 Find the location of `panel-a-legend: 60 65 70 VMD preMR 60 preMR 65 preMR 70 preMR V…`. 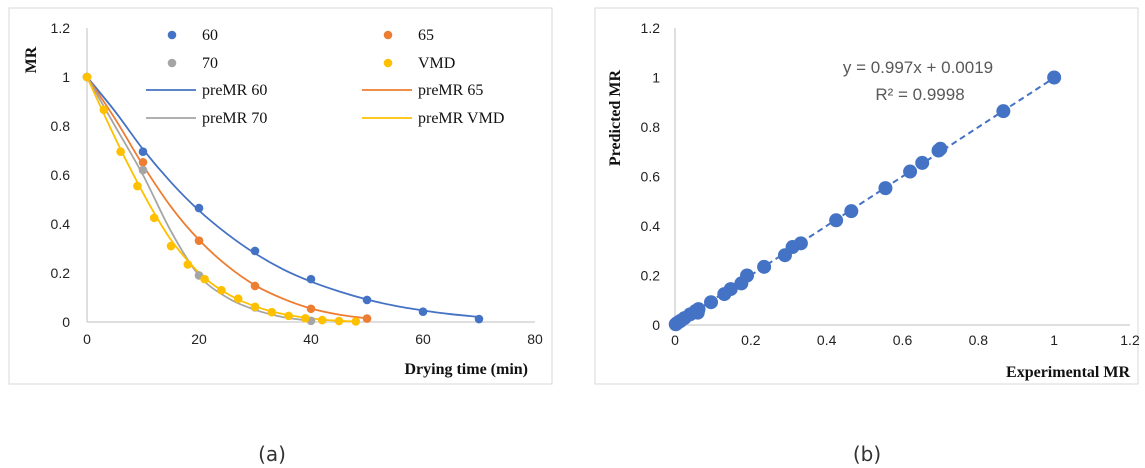

panel-a-legend: 60 65 70 VMD preMR 60 preMR 65 preMR 70 preMR V… is located at coordinates (325, 77).